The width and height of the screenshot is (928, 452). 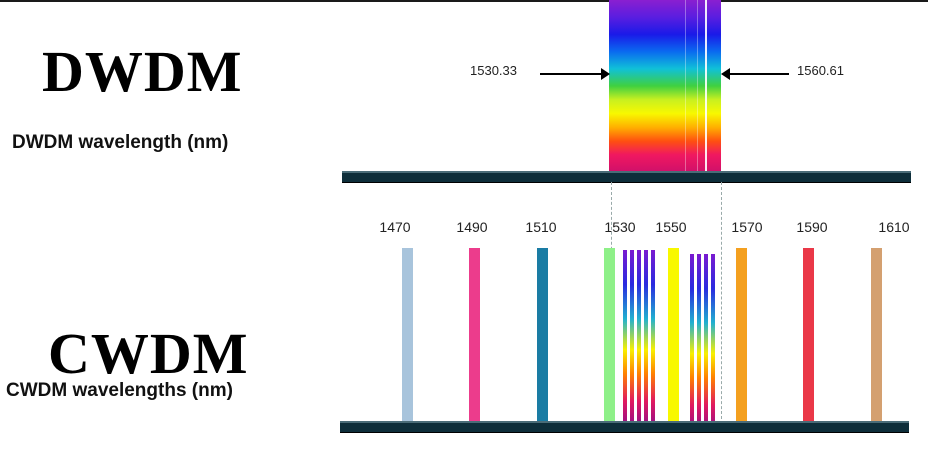 I want to click on tick-label-1570: 1570, so click(x=747, y=227).